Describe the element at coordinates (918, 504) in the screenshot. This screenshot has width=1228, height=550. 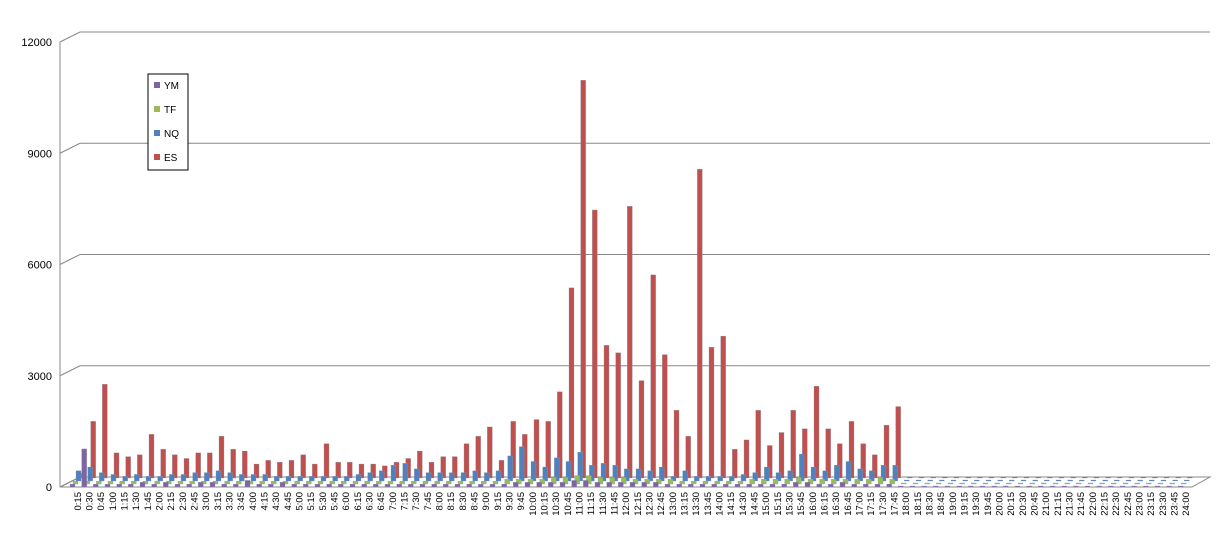
I see `x-tick-label: 18:15` at that location.